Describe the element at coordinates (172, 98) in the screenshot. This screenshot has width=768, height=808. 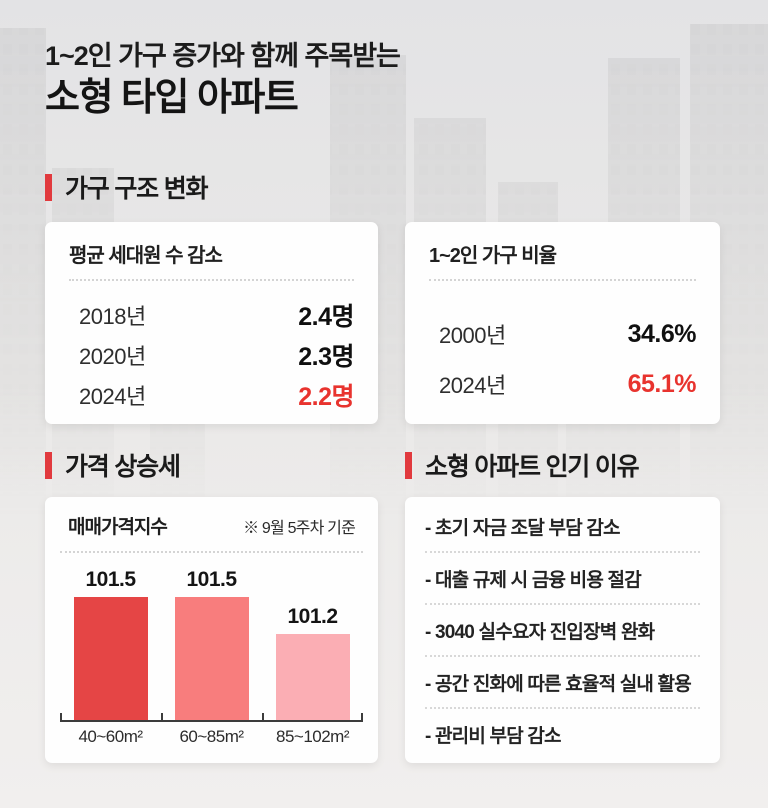
I see `page-title-mainline: 소형 타입 아파트` at that location.